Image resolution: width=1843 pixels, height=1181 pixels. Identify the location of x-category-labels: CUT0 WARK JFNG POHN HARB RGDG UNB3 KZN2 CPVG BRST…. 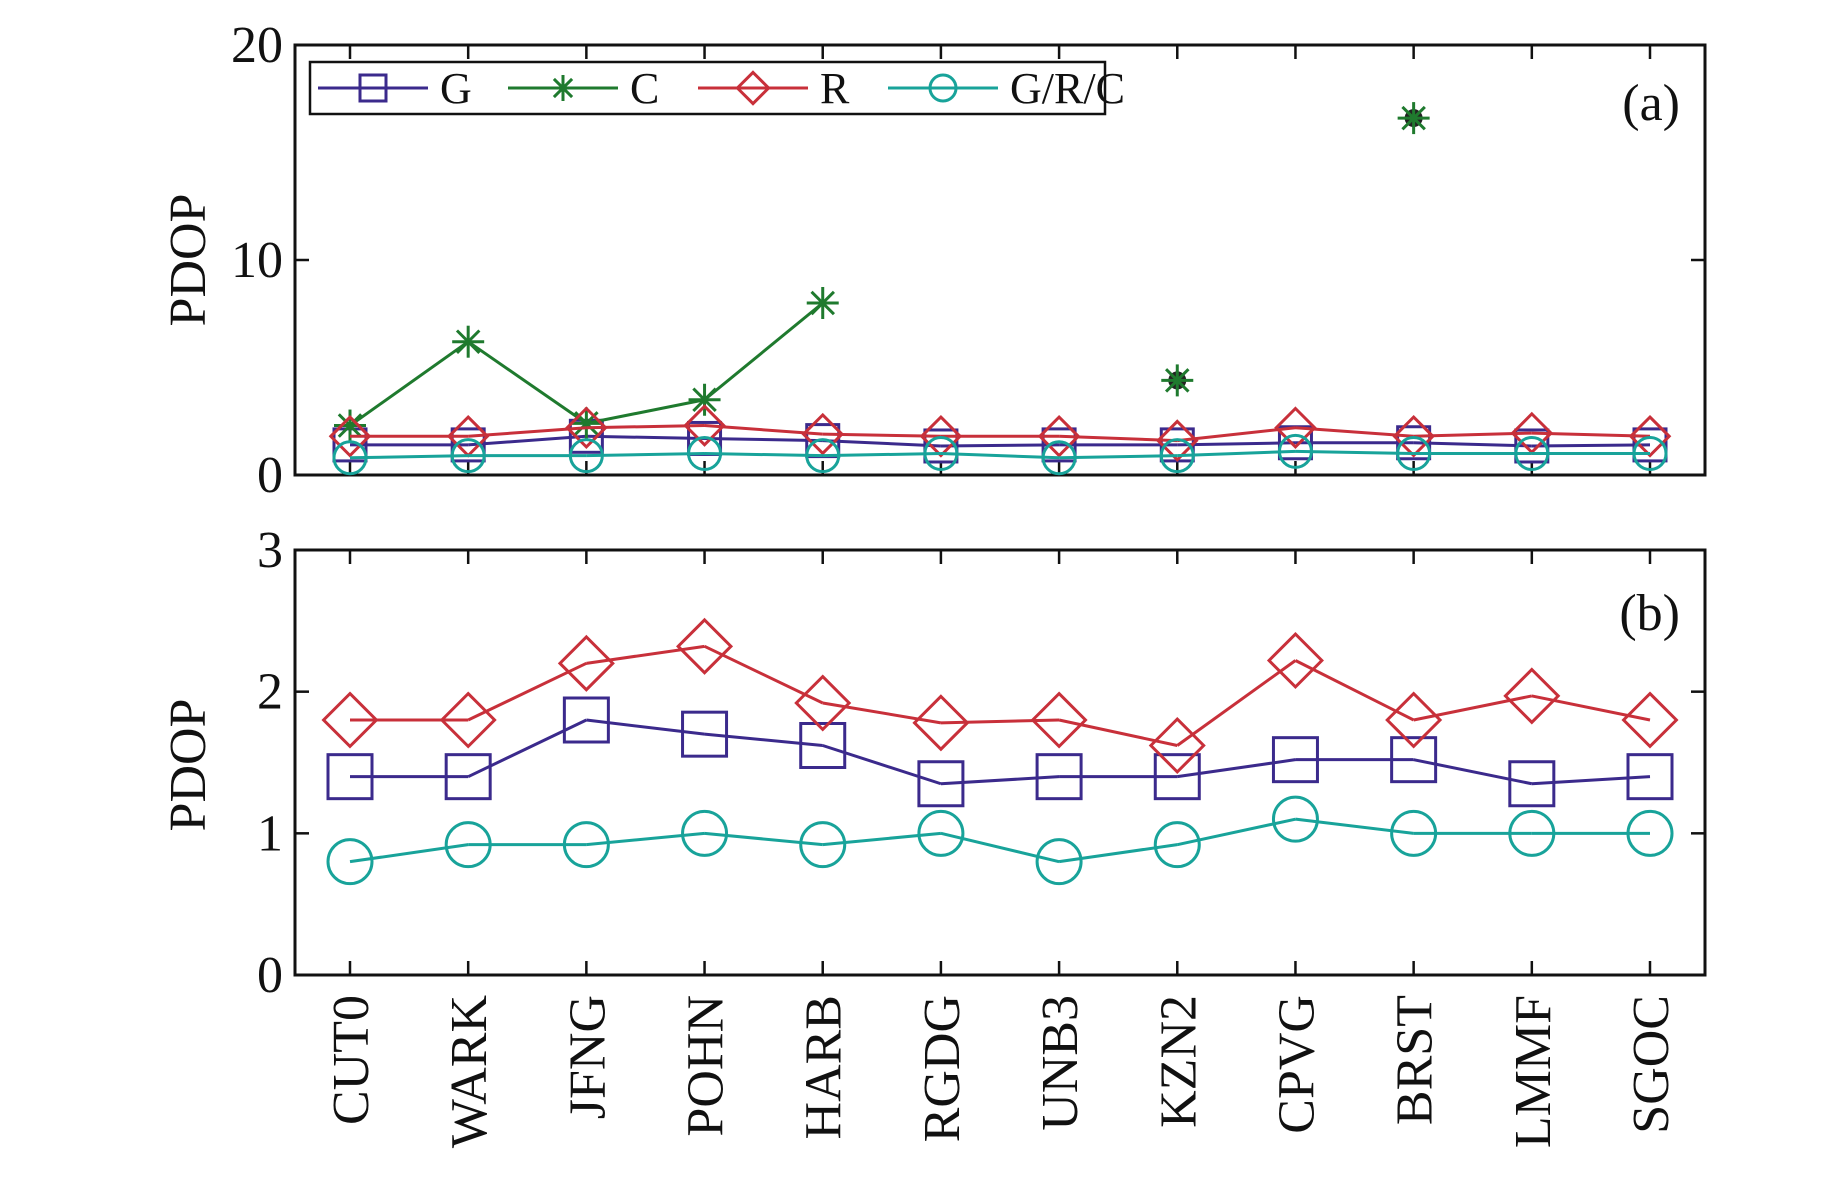
(1001, 1072).